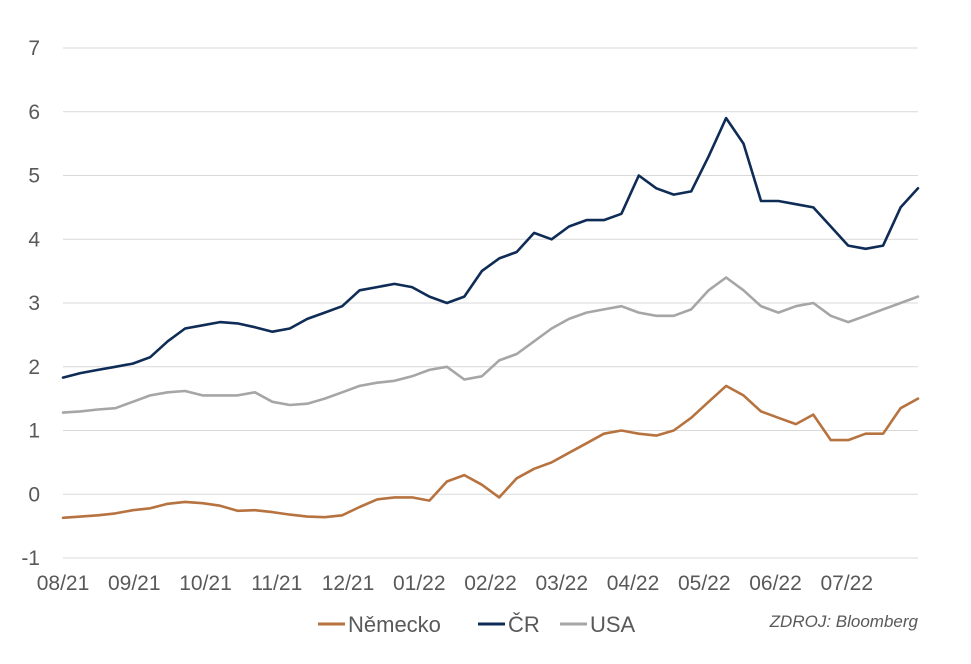  What do you see at coordinates (34, 112) in the screenshot?
I see `y-tick-label: 6` at bounding box center [34, 112].